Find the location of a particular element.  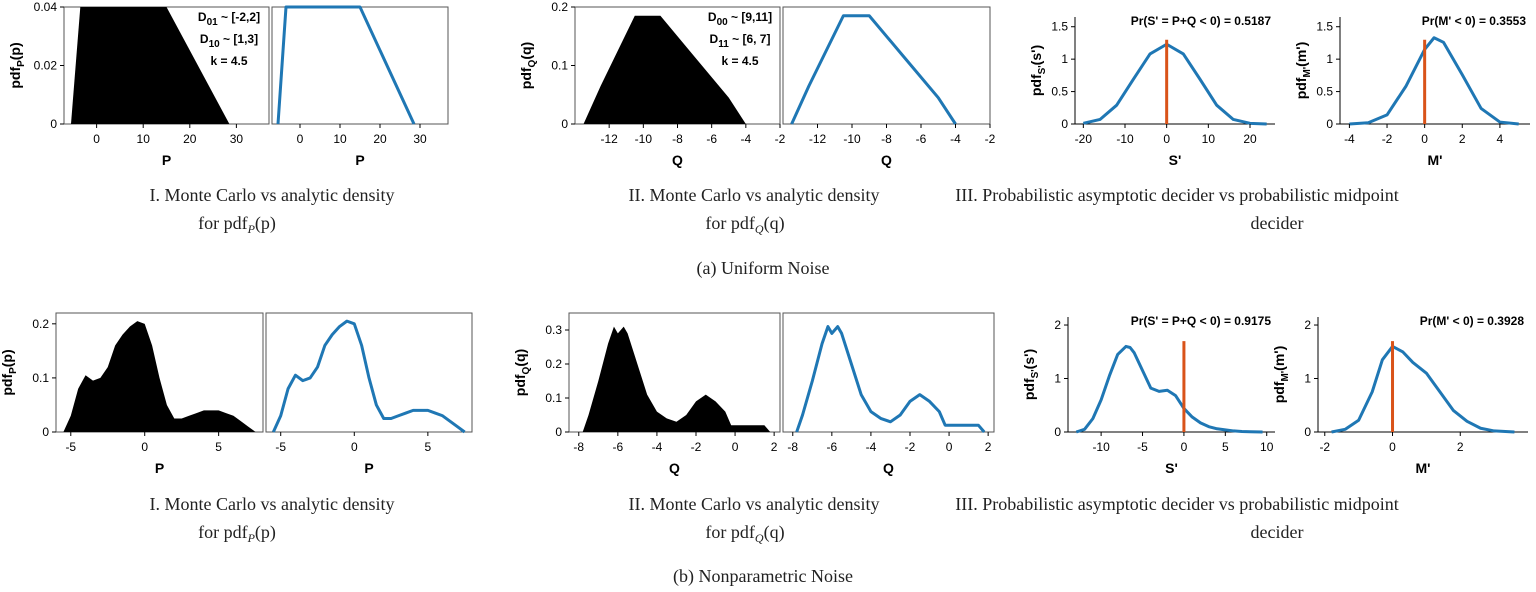

y-tick-label: 0.04 is located at coordinates (46, 7).